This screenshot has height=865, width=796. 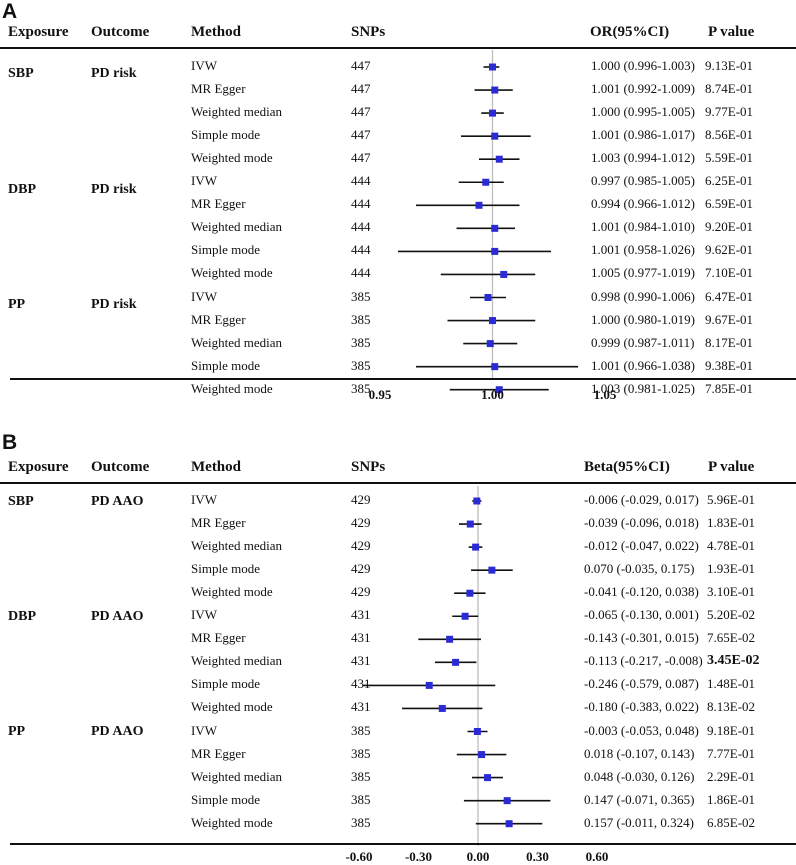 I want to click on p-value: 9.18E-01, so click(x=731, y=730).